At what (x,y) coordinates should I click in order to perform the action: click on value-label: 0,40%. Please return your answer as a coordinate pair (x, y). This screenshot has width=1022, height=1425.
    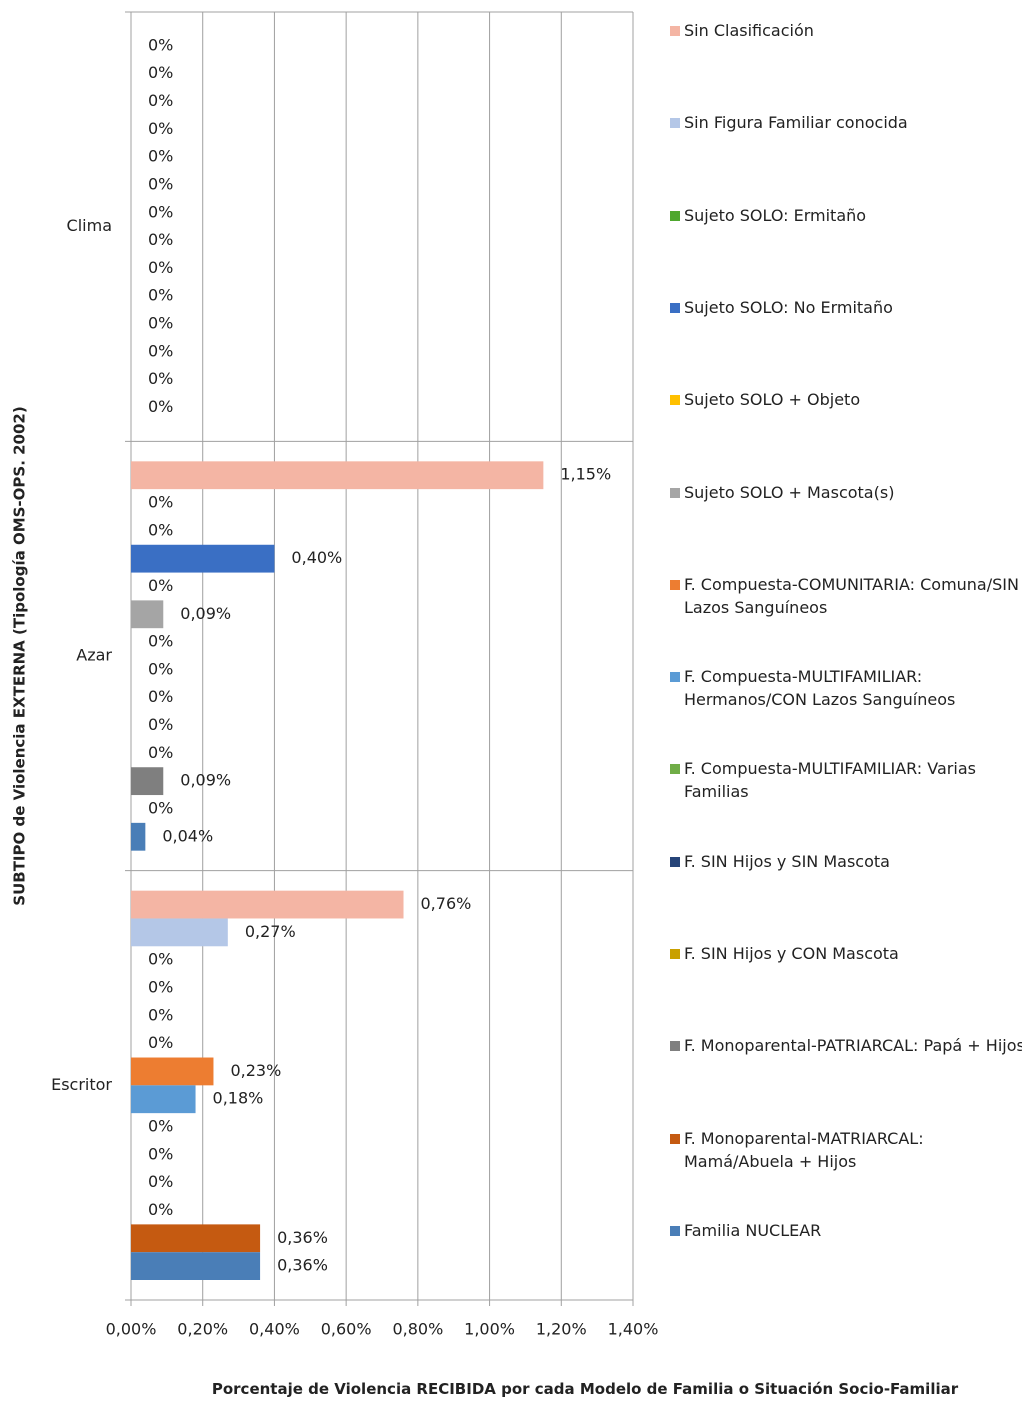
    Looking at the image, I should click on (316, 557).